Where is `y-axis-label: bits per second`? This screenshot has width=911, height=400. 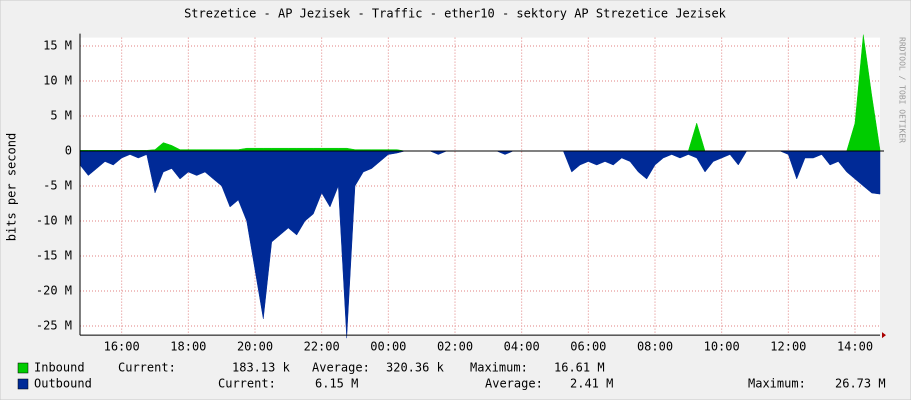 y-axis-label: bits per second is located at coordinates (12, 187).